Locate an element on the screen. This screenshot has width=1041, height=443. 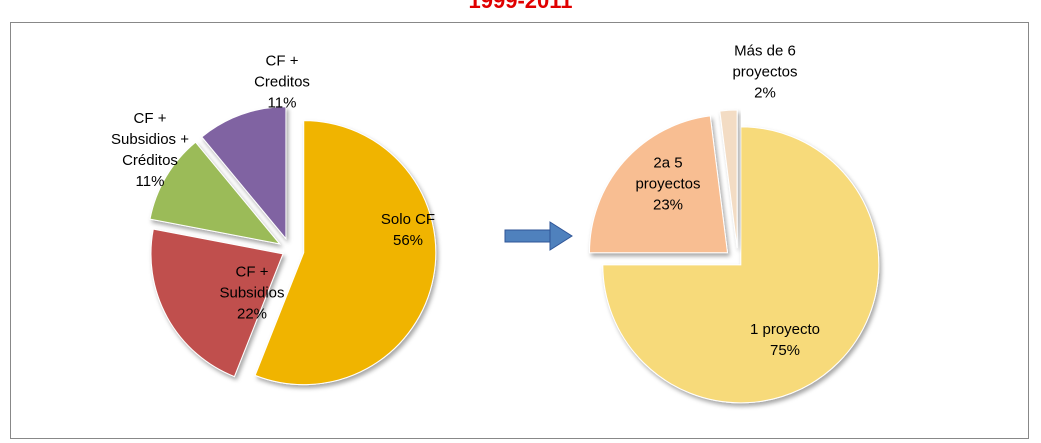
value-label: 2% is located at coordinates (765, 93).